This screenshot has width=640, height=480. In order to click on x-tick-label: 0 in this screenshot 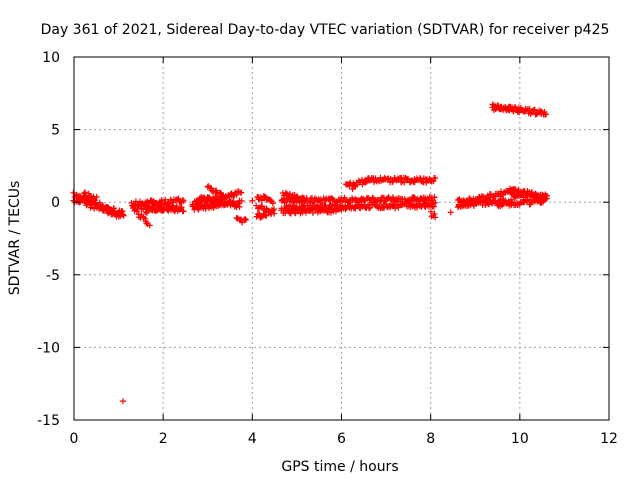, I will do `click(74, 439)`.